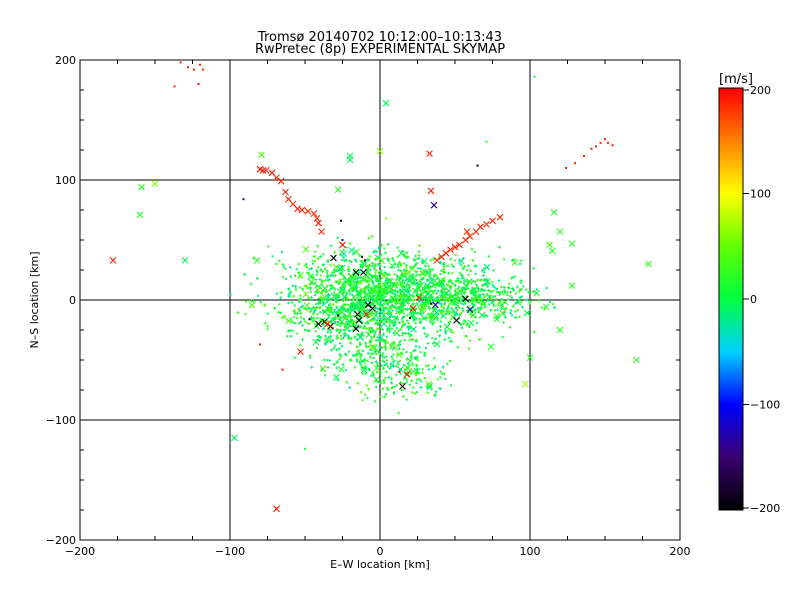 The image size is (800, 604). What do you see at coordinates (753, 299) in the screenshot?
I see `colorbar-tick-label: 0` at bounding box center [753, 299].